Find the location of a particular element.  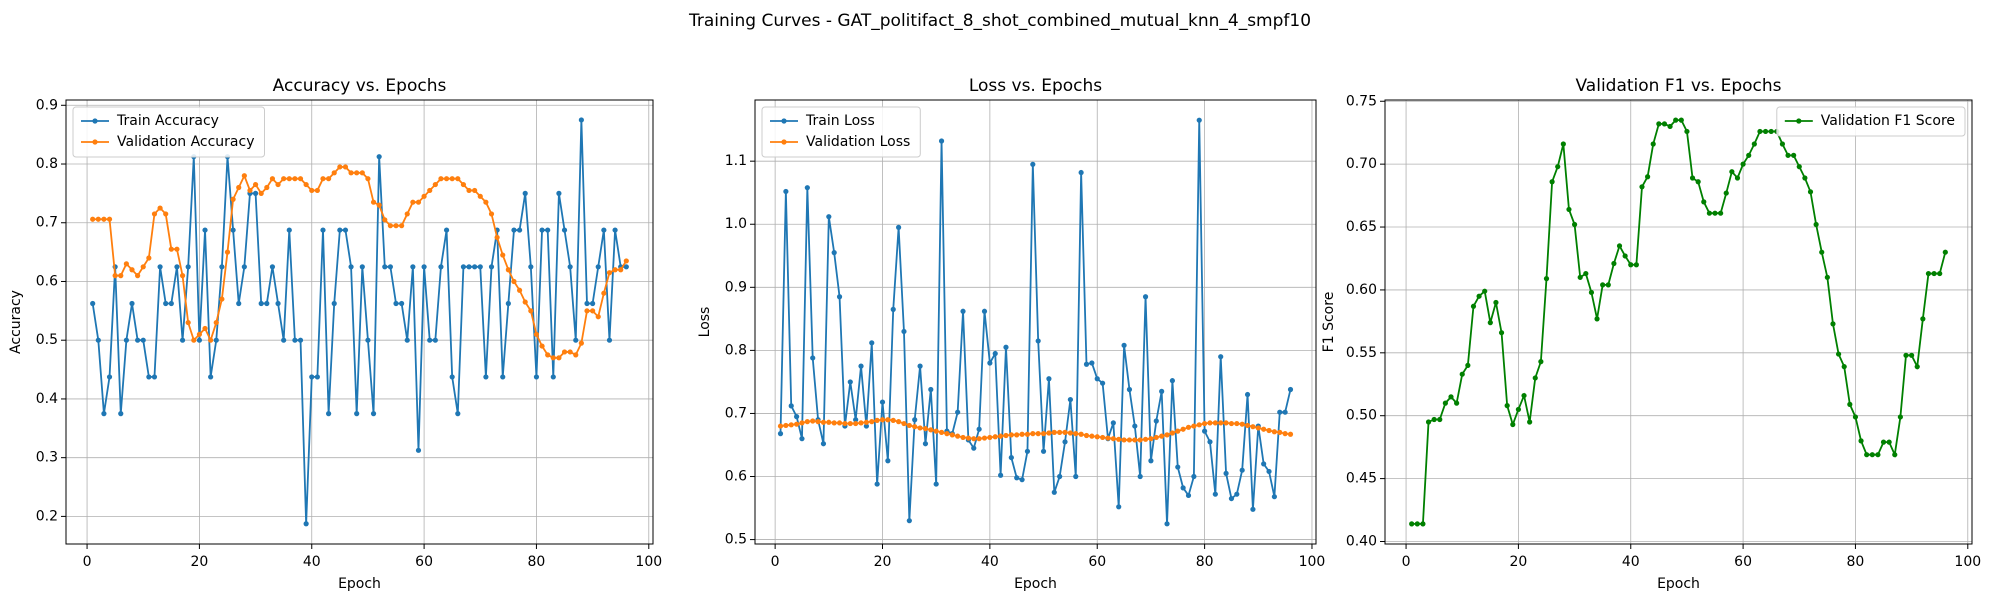

y-tick-label: 0.4 is located at coordinates (47, 399).